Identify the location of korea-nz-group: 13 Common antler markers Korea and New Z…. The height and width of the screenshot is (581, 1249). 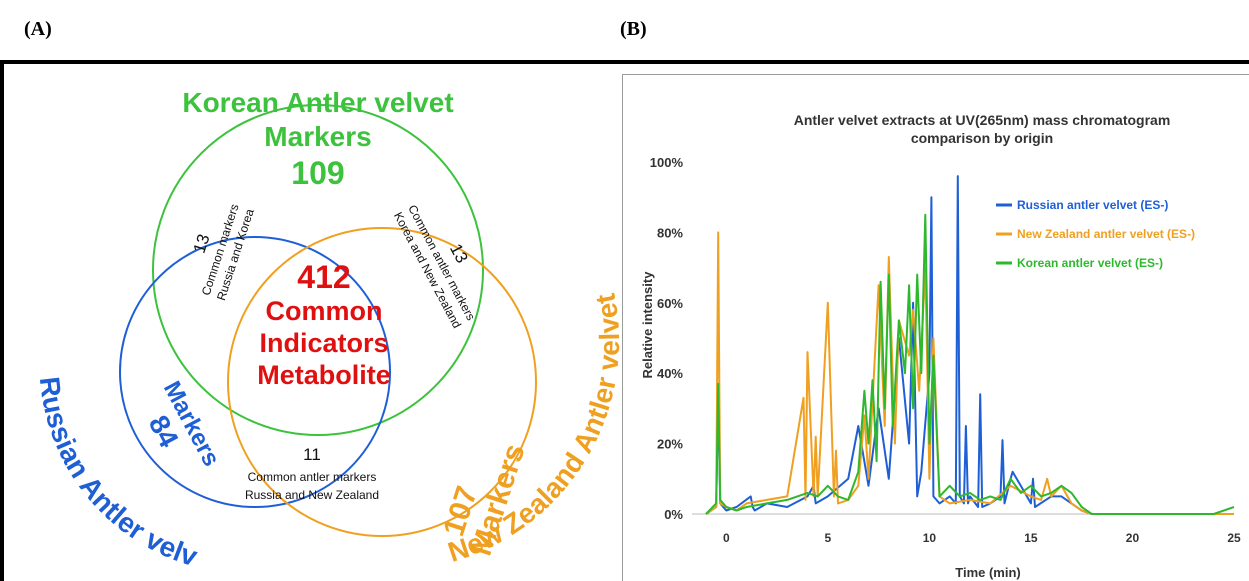
(434, 267).